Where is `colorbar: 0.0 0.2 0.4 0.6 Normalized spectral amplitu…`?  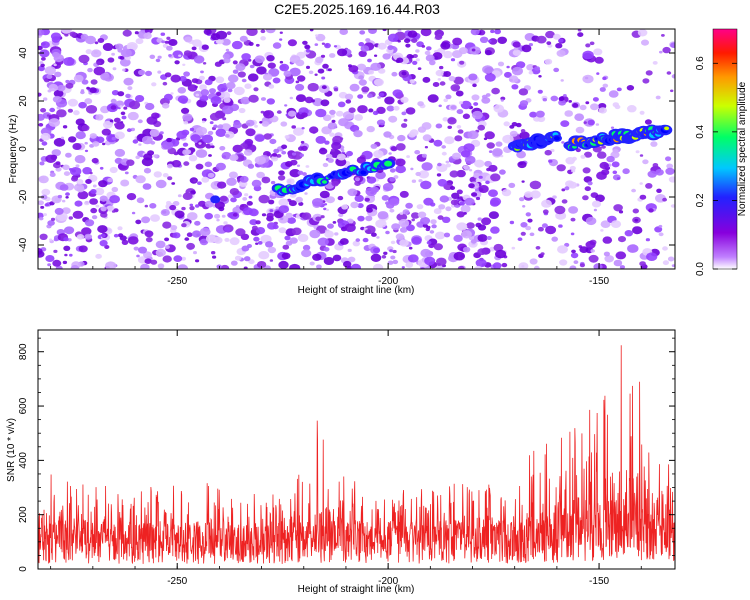
colorbar: 0.0 0.2 0.4 0.6 Normalized spectral amplitu… is located at coordinates (721, 152).